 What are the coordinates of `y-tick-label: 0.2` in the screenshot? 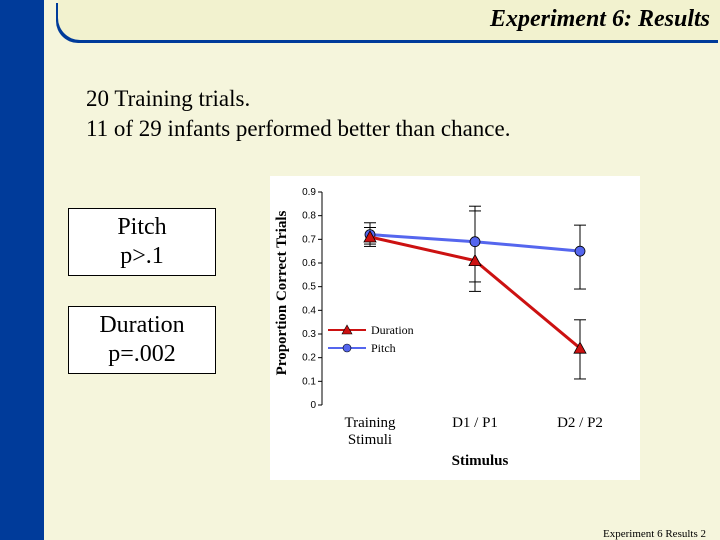 It's located at (309, 358).